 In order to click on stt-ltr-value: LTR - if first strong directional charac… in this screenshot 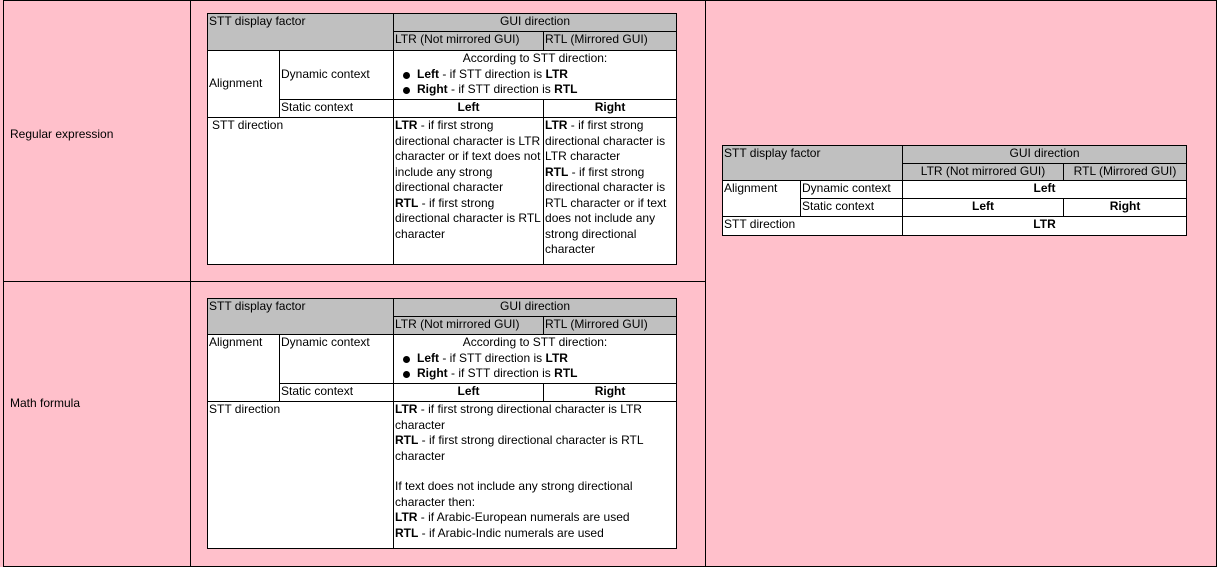, I will do `click(469, 191)`.